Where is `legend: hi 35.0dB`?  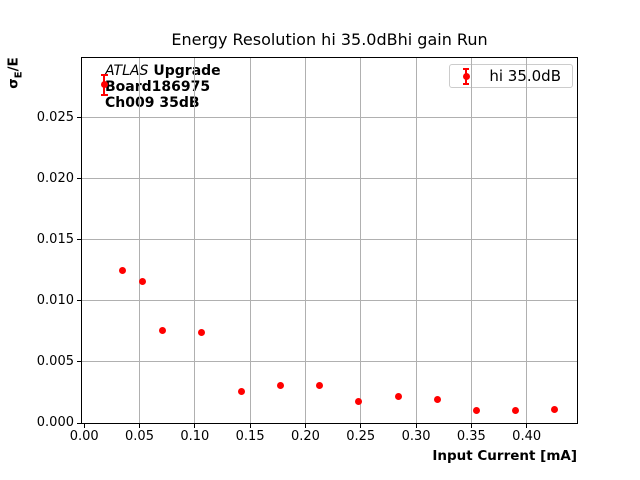 legend: hi 35.0dB is located at coordinates (511, 76).